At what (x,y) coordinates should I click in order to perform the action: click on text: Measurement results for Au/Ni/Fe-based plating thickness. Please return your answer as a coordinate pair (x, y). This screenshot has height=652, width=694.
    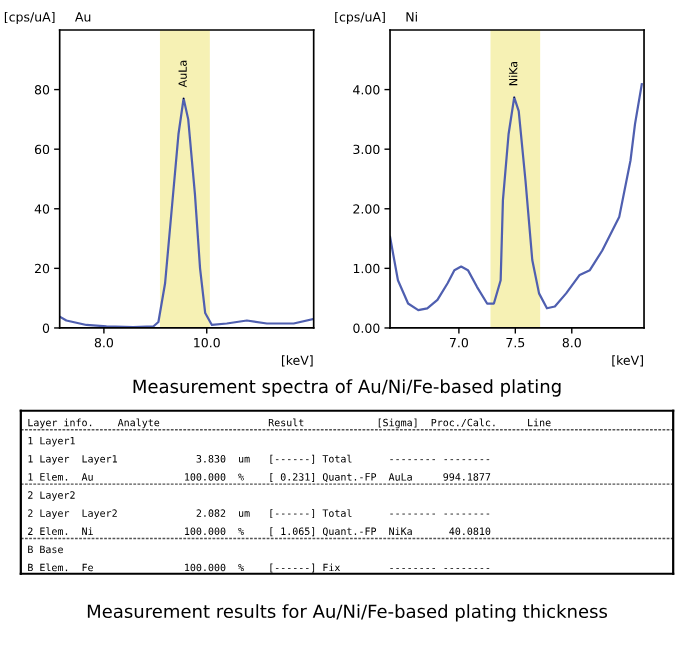
    Looking at the image, I should click on (347, 613).